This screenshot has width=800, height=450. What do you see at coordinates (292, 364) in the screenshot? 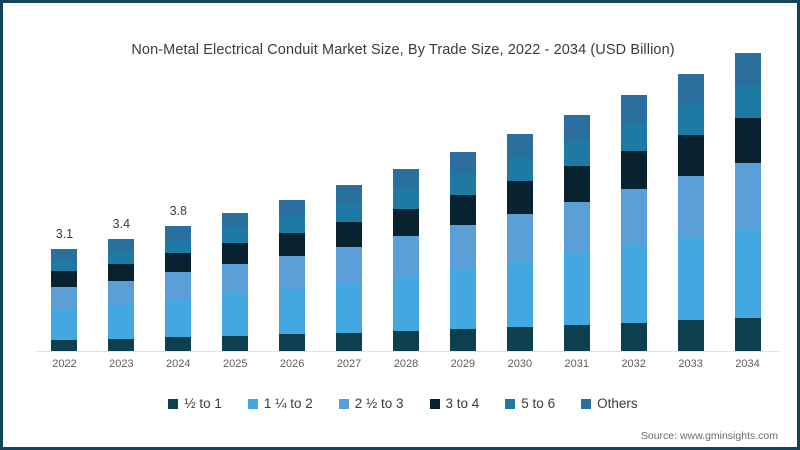
I see `x-axis-label-2026: 2026` at bounding box center [292, 364].